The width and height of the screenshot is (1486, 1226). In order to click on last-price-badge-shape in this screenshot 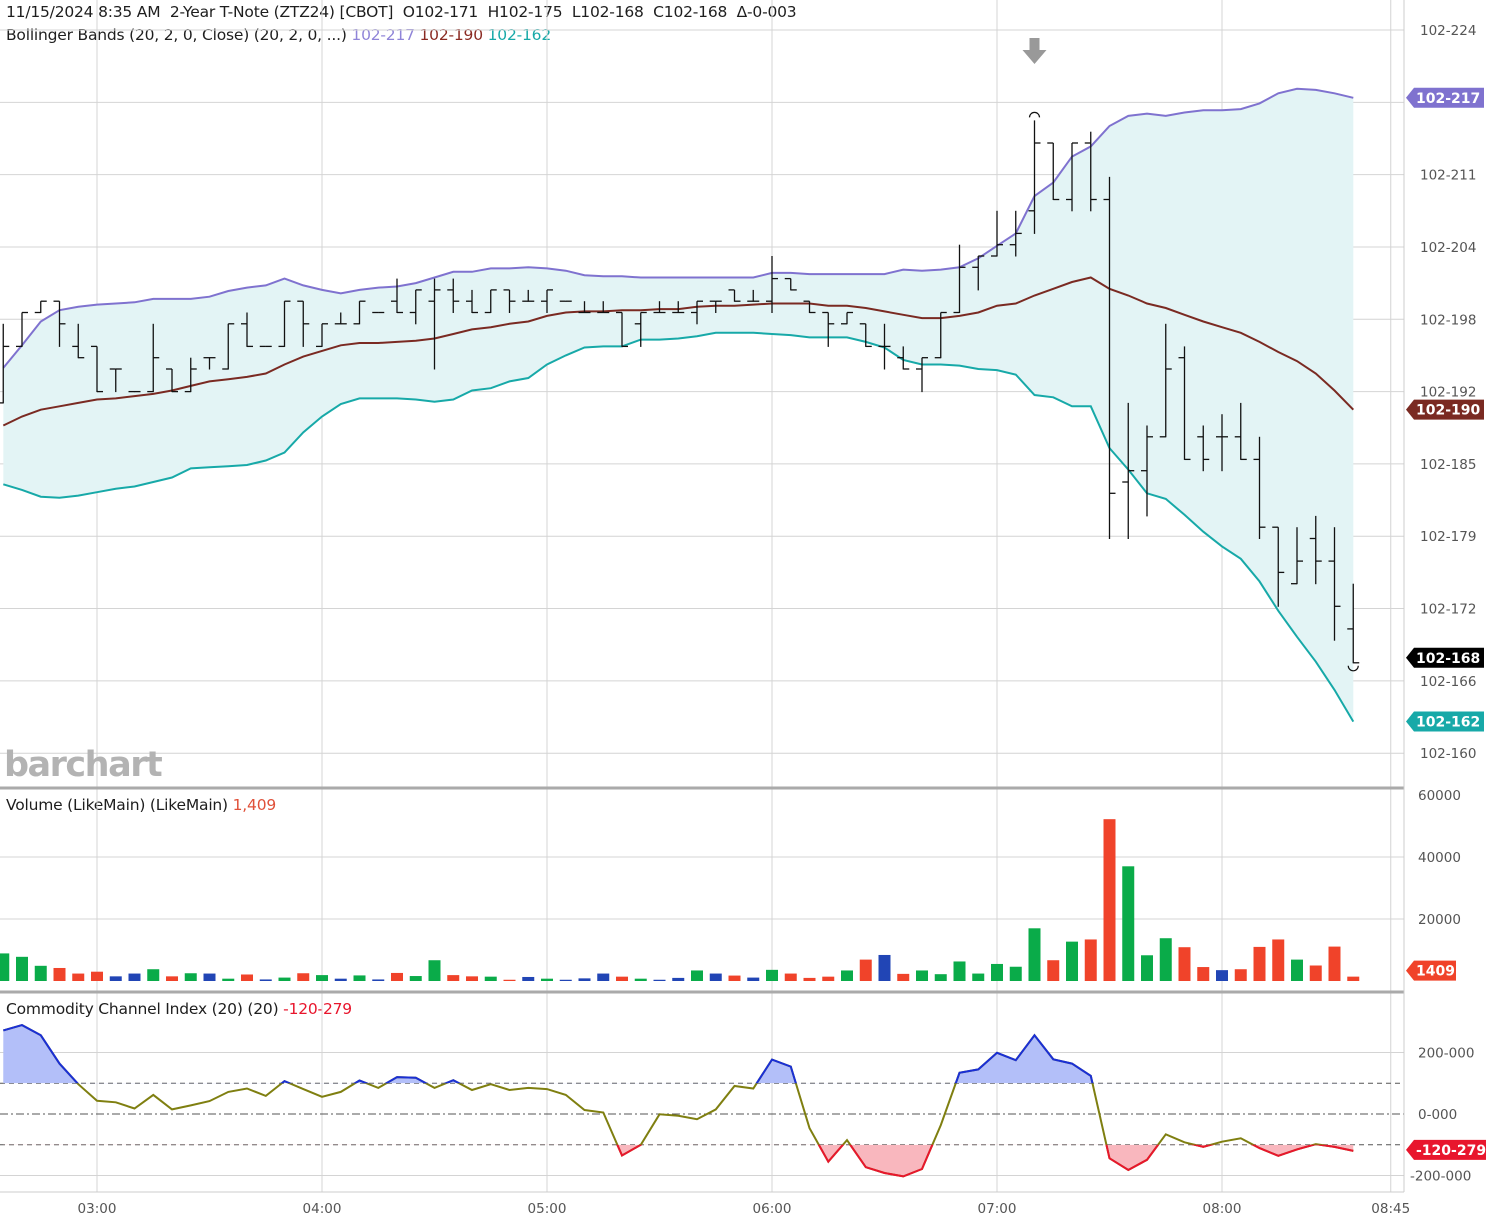, I will do `click(1445, 657)`.